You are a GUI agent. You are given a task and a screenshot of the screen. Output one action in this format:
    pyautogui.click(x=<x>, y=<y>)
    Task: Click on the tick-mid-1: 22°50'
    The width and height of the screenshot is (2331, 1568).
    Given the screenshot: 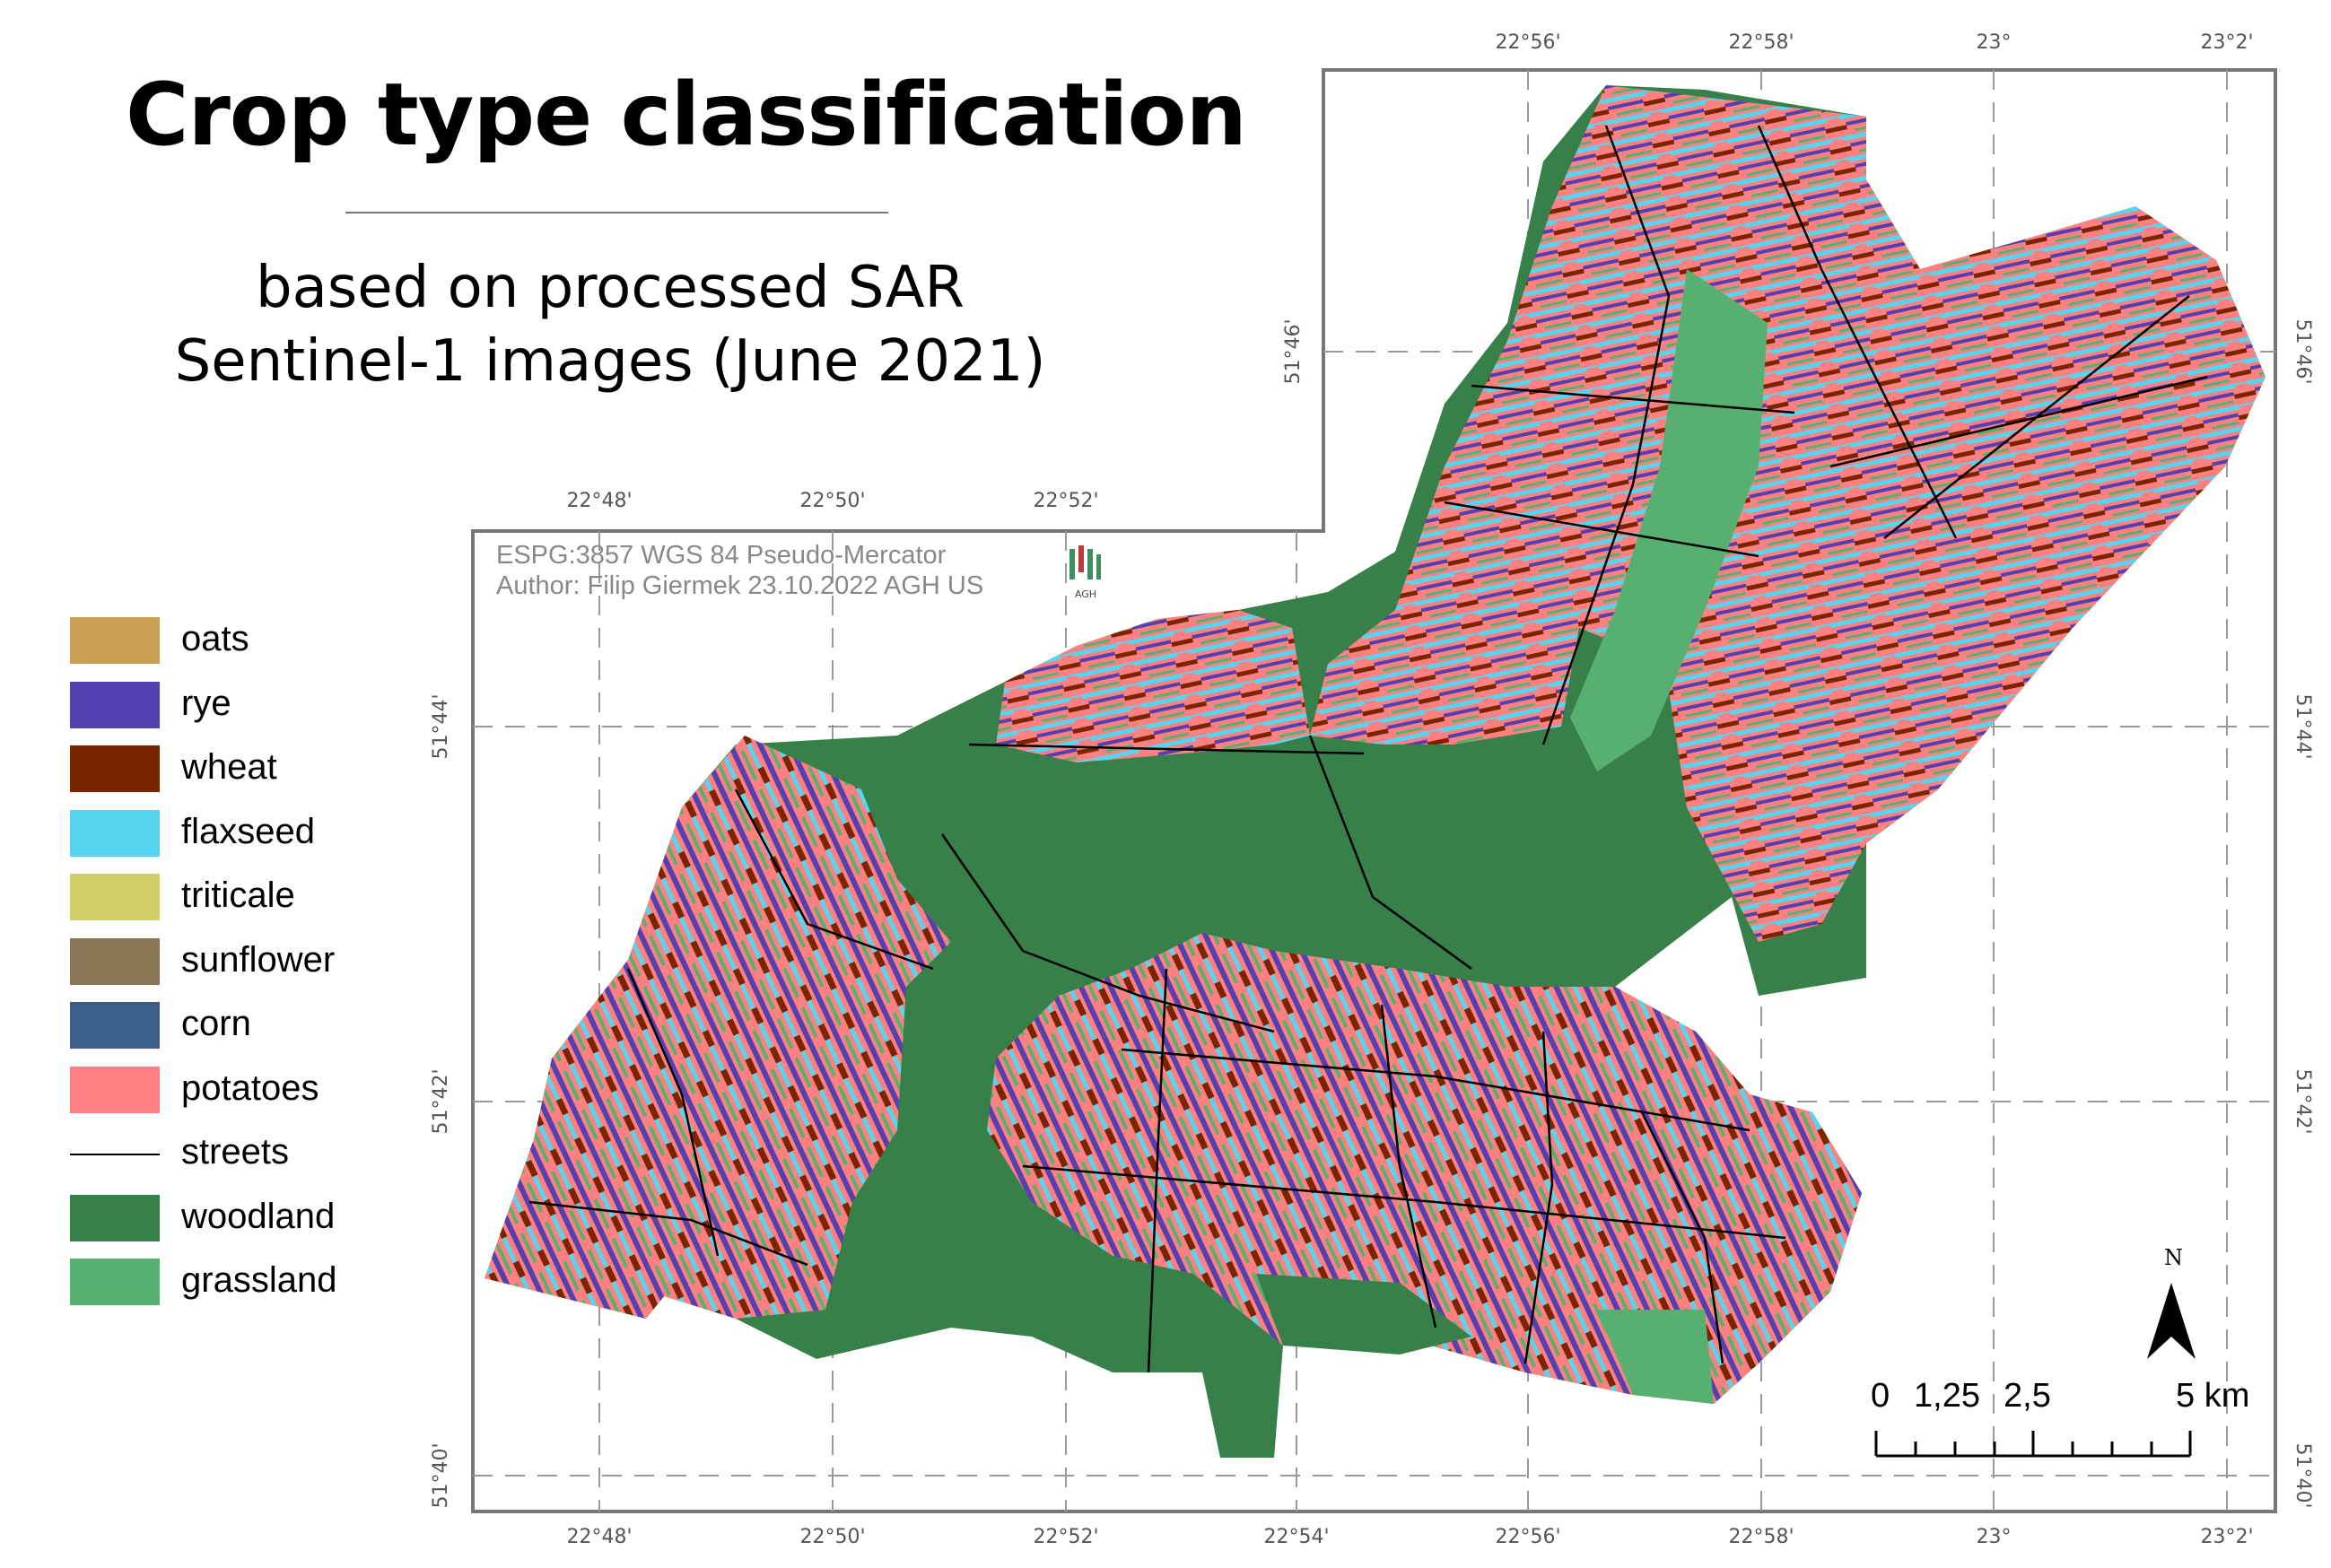 What is the action you would take?
    pyautogui.click(x=832, y=501)
    